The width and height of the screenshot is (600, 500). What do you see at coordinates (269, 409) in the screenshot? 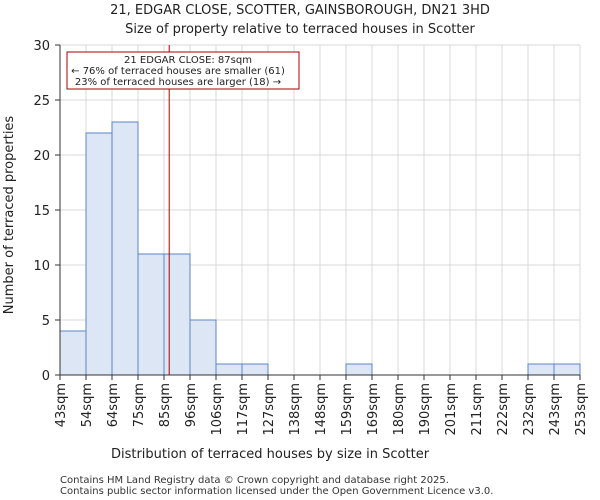
I see `x-tick-label: 127sqm` at bounding box center [269, 409].